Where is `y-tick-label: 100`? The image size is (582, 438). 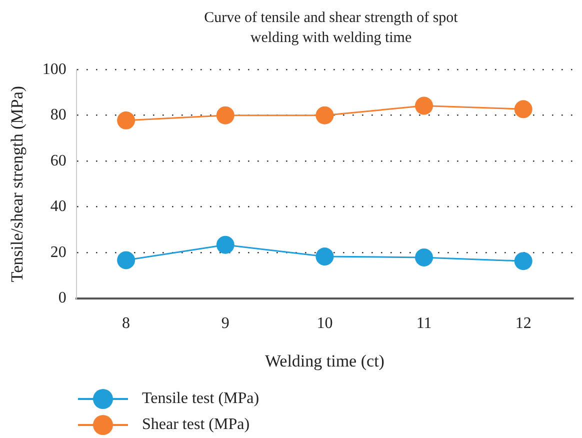 y-tick-label: 100 is located at coordinates (54, 69).